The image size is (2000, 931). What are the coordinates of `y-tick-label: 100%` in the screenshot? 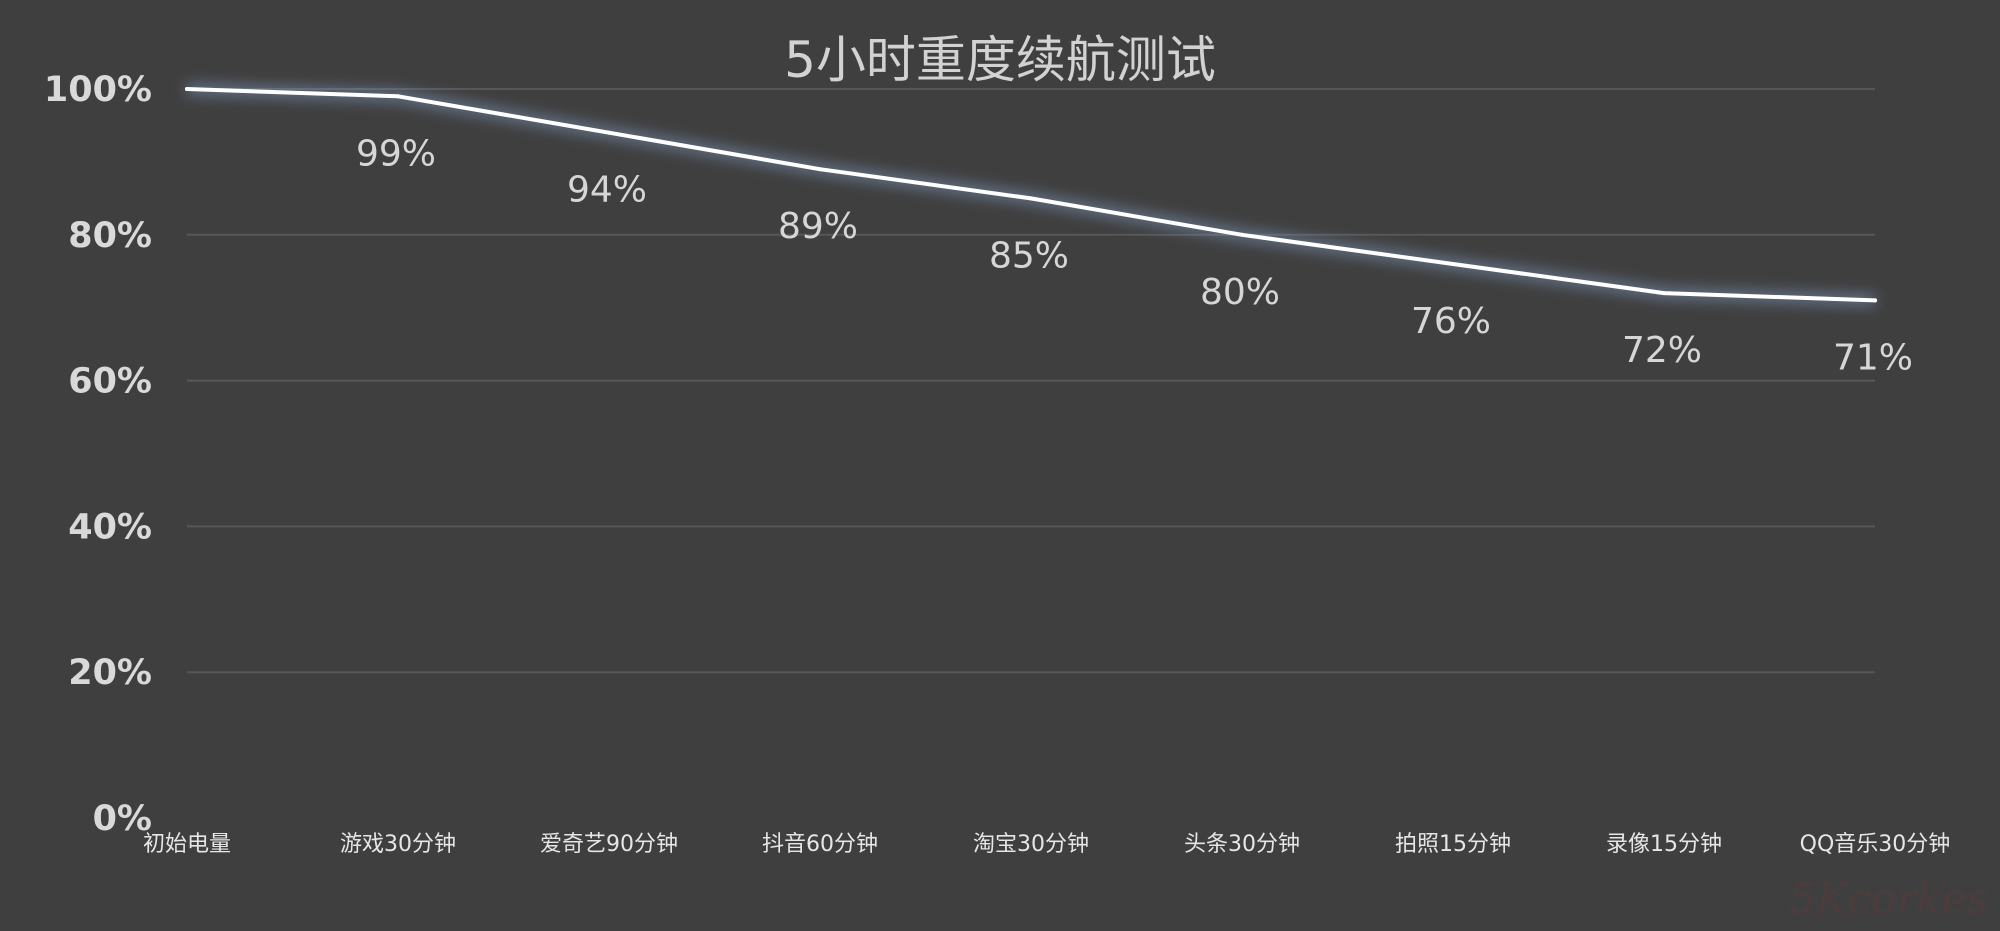 It's located at (98, 90).